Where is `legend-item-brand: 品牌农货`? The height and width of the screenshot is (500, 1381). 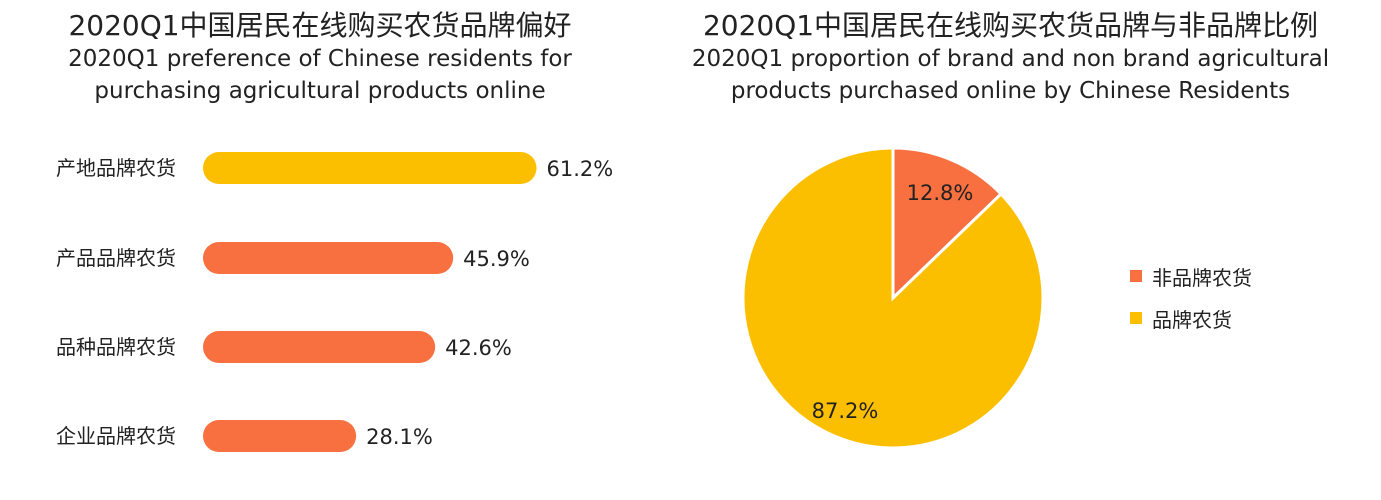 legend-item-brand: 品牌农货 is located at coordinates (1191, 319).